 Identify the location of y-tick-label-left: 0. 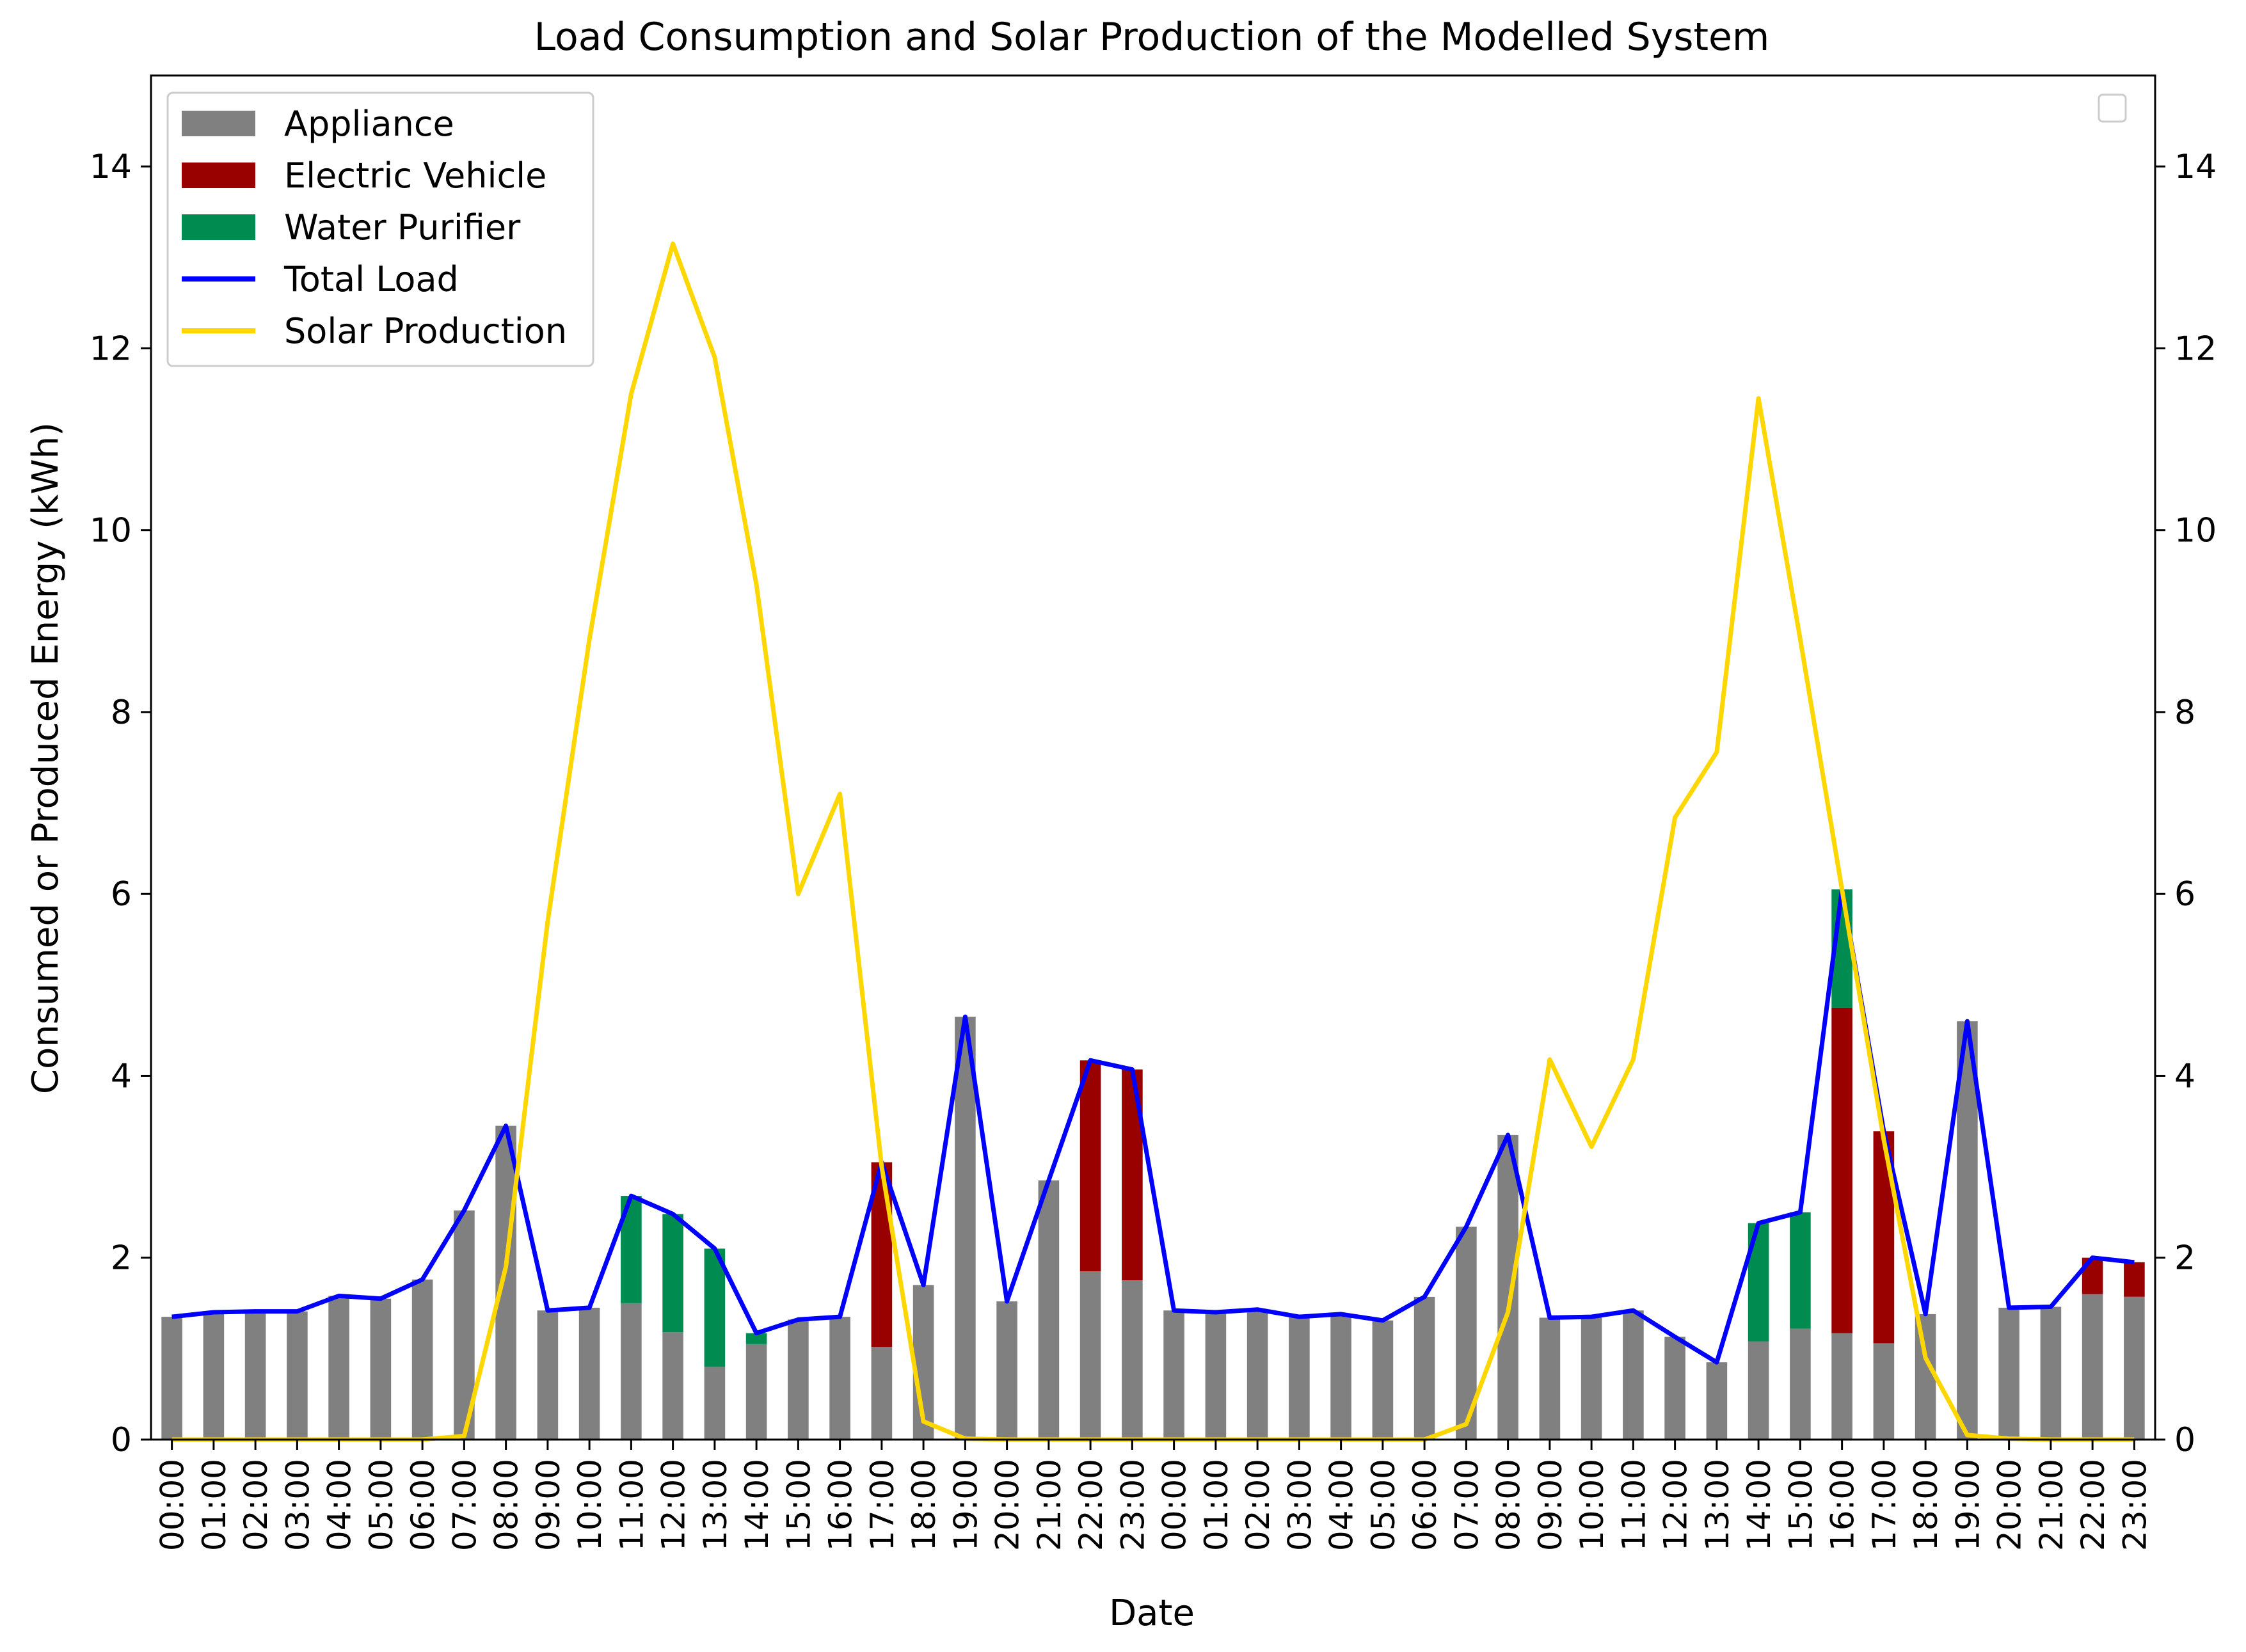
(121, 1440).